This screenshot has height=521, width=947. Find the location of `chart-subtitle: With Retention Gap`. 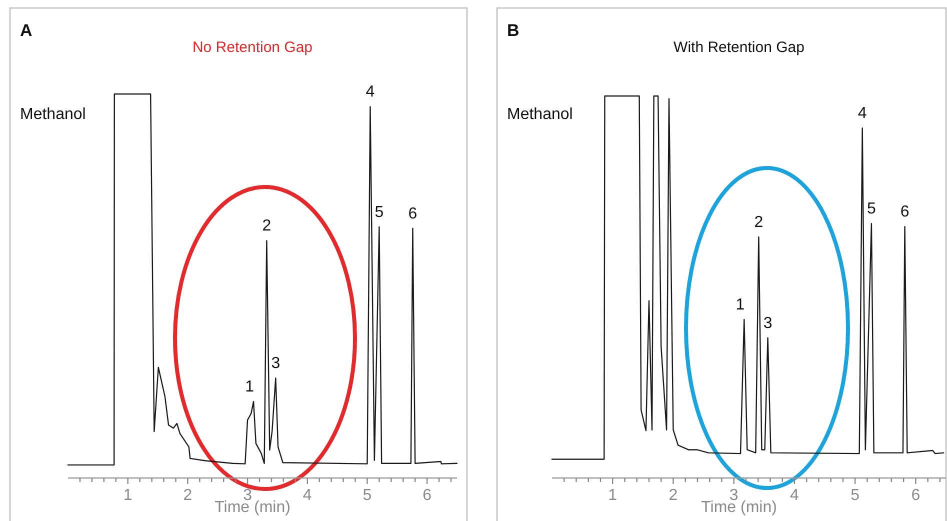

chart-subtitle: With Retention Gap is located at coordinates (739, 47).